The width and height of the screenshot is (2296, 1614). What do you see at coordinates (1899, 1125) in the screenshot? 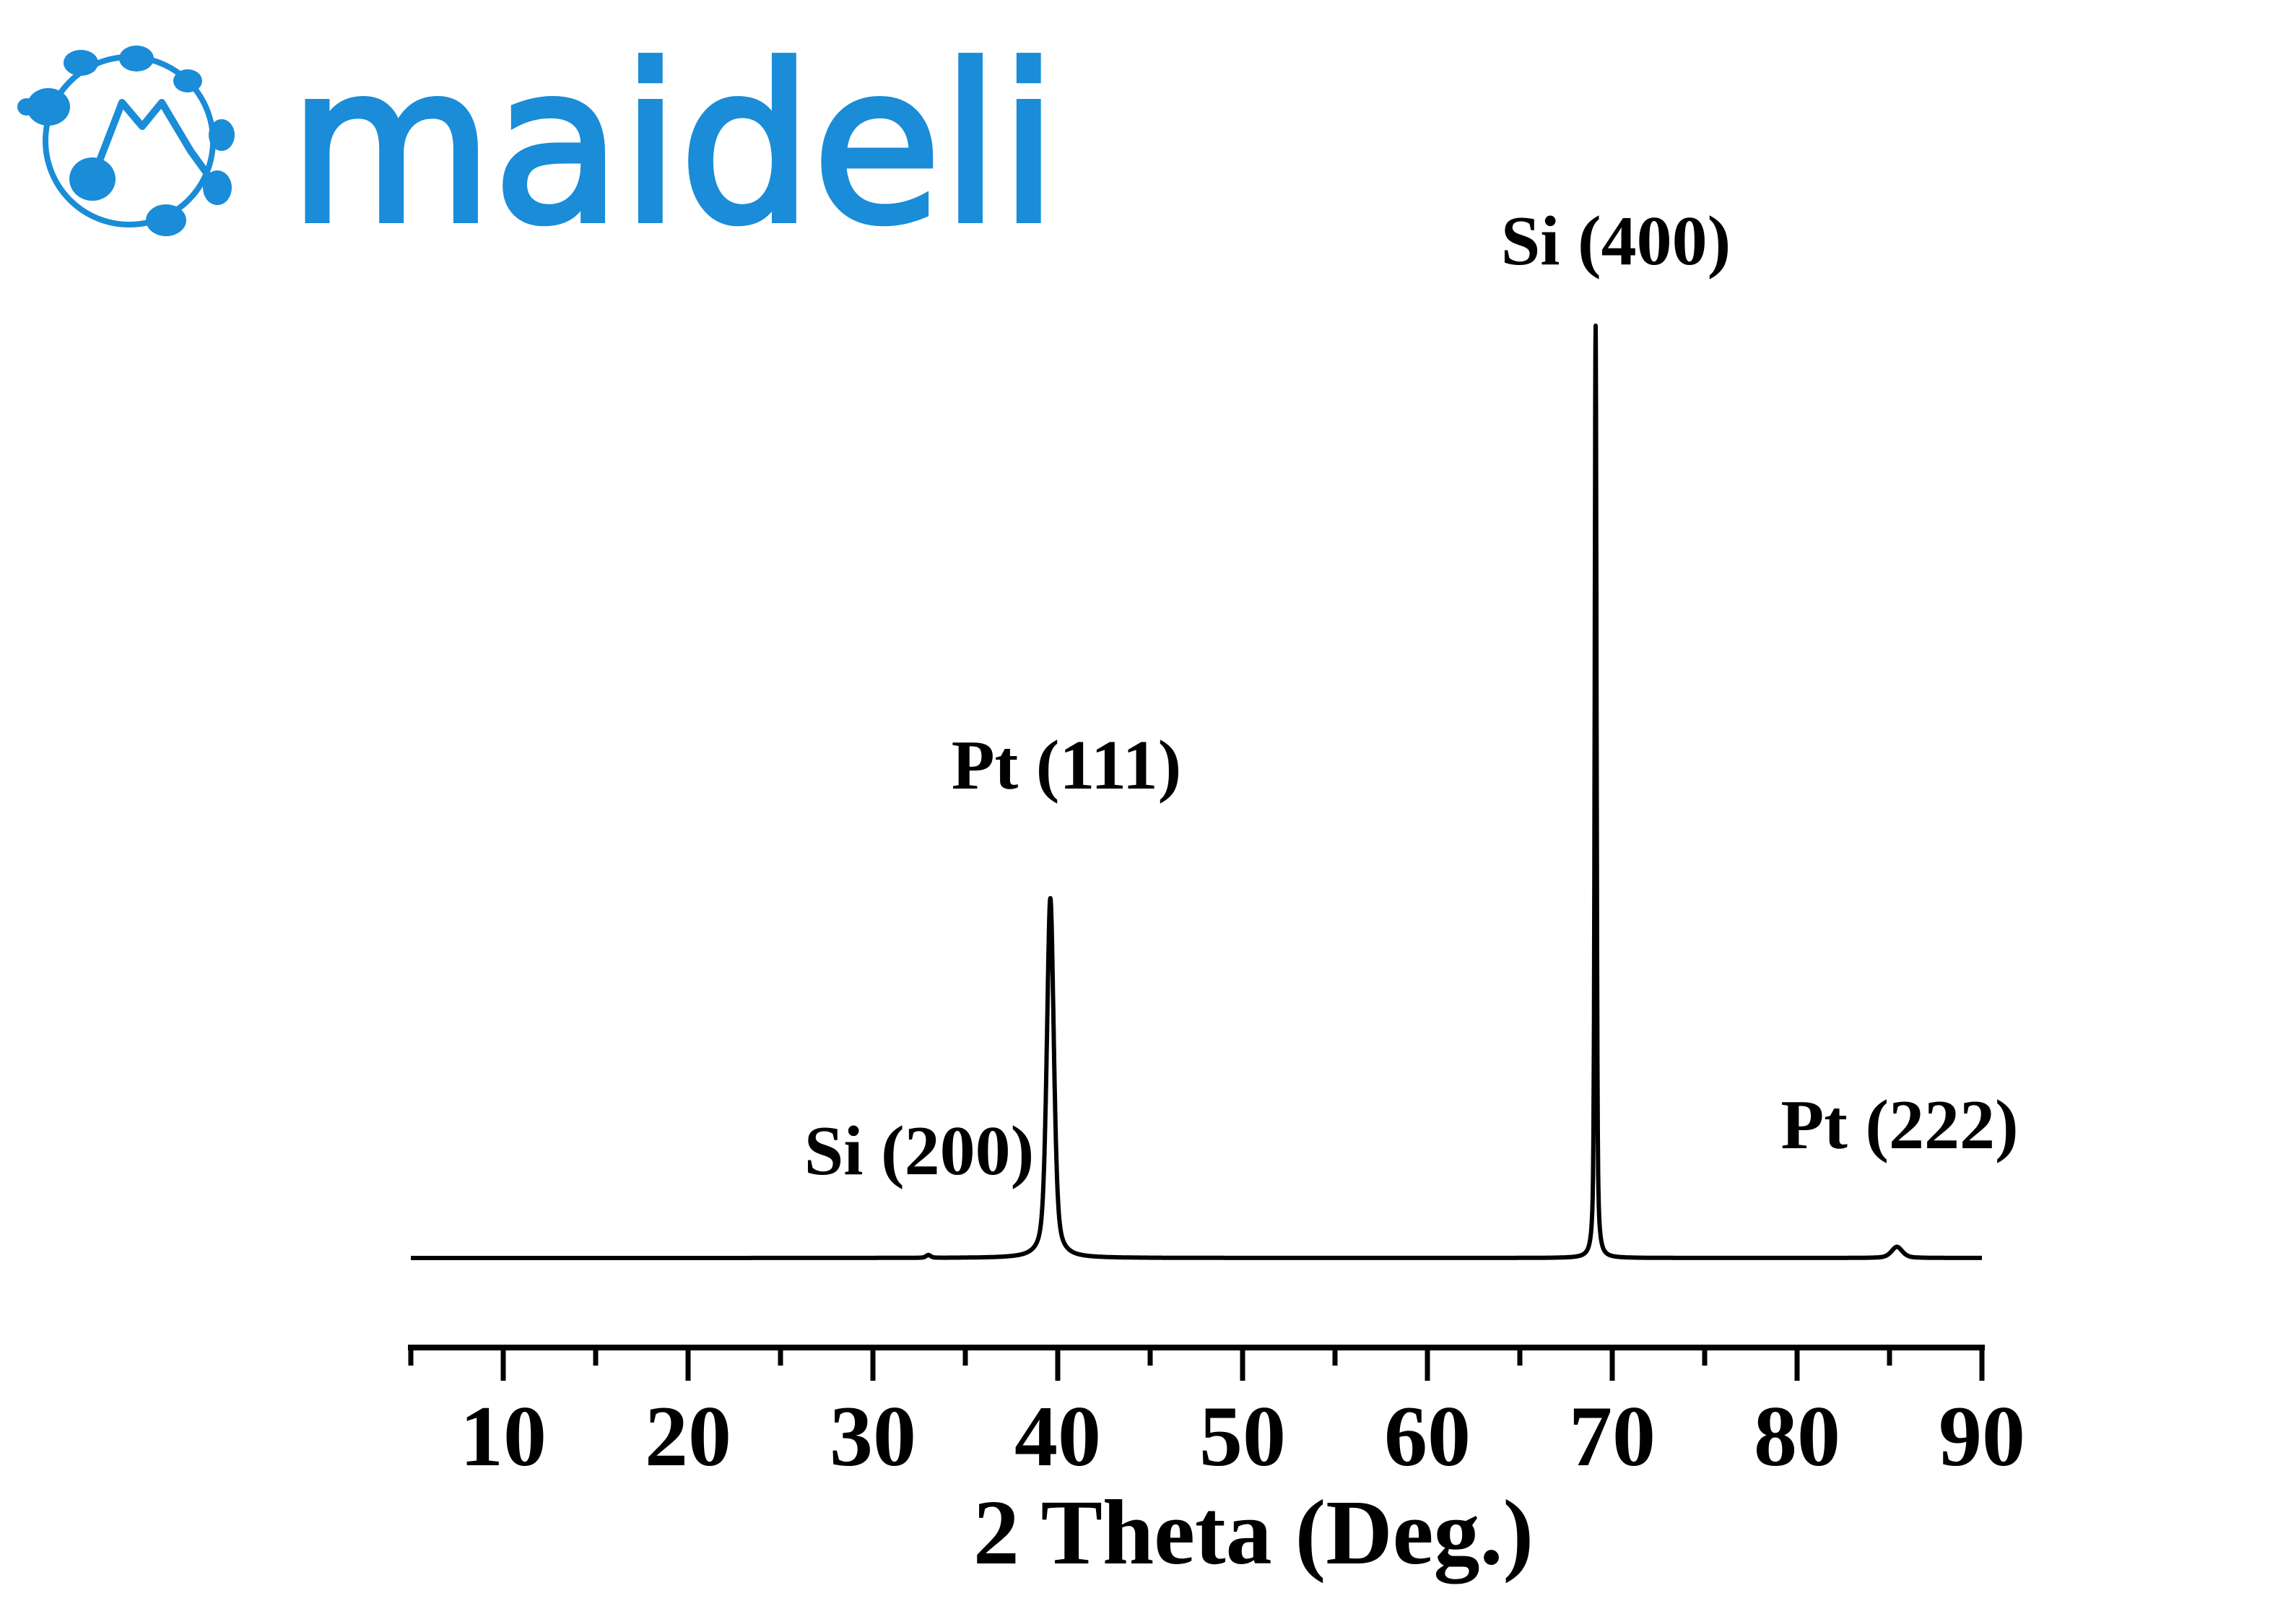
I see `peak-label-pt-222: Pt (222)` at bounding box center [1899, 1125].